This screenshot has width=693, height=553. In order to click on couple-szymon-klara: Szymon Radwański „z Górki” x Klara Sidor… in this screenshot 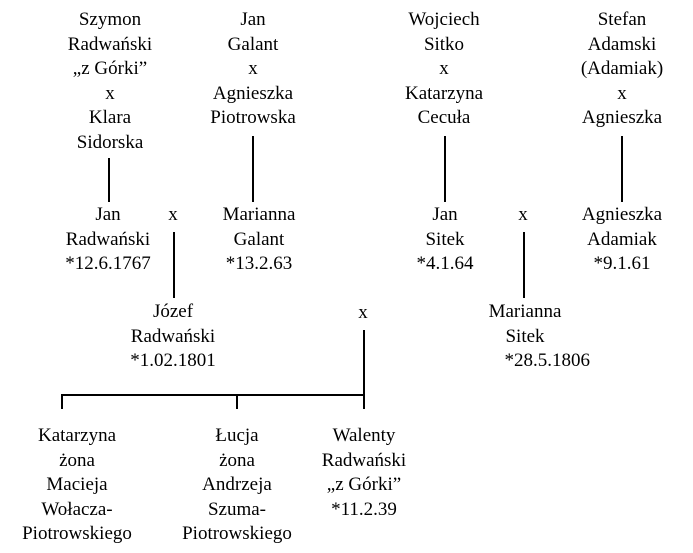, I will do `click(110, 81)`.